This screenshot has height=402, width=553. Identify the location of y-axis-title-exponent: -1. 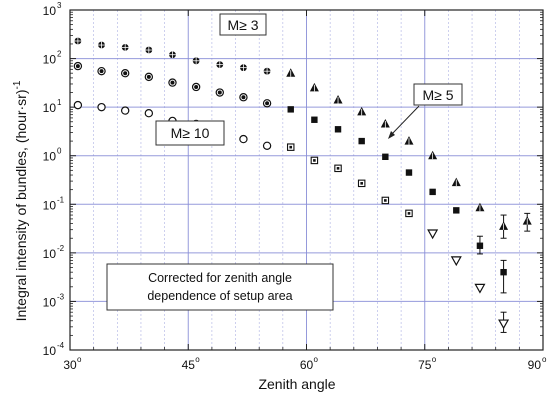
(17, 84).